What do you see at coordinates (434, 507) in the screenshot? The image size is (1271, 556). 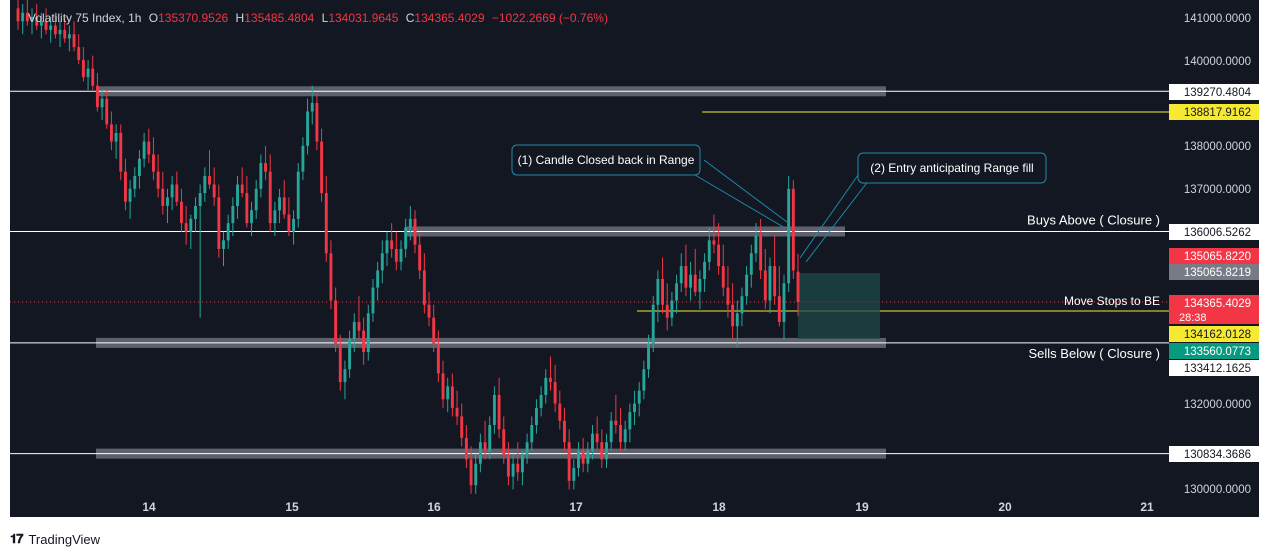 I see `time-tick-label: 16` at bounding box center [434, 507].